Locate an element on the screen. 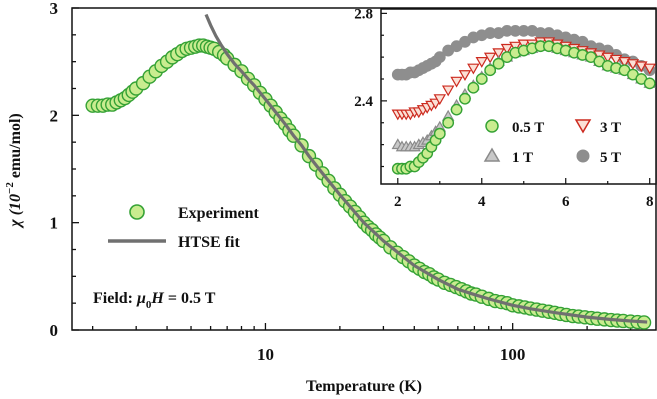  inset-y-tick-label: 2.8 is located at coordinates (363, 14).